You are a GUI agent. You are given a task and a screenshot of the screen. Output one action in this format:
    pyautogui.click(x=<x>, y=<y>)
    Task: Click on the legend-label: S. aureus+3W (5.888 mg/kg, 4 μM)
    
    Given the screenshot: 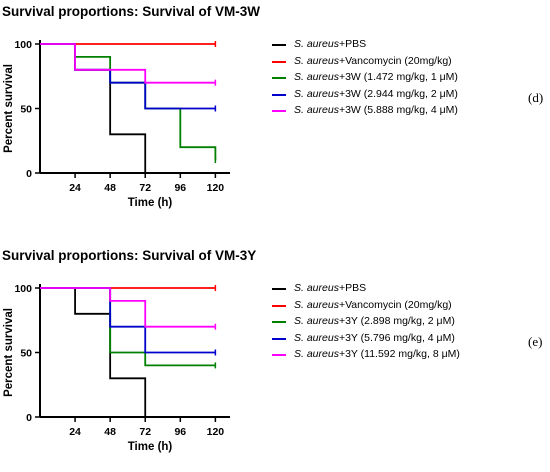 What is the action you would take?
    pyautogui.click(x=376, y=110)
    